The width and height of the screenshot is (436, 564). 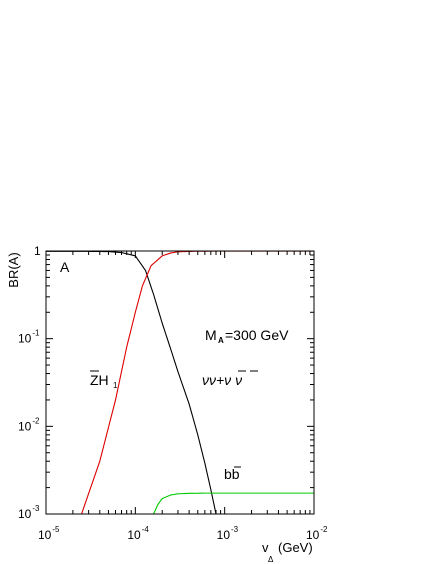 I want to click on x-tick-label: 10⁻³, so click(x=228, y=533).